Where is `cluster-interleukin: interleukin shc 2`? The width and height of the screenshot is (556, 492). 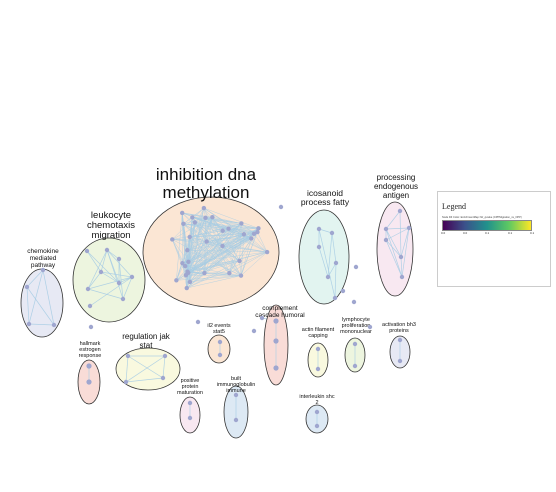
cluster-interleukin: interleukin shc 2 is located at coordinates (317, 414).